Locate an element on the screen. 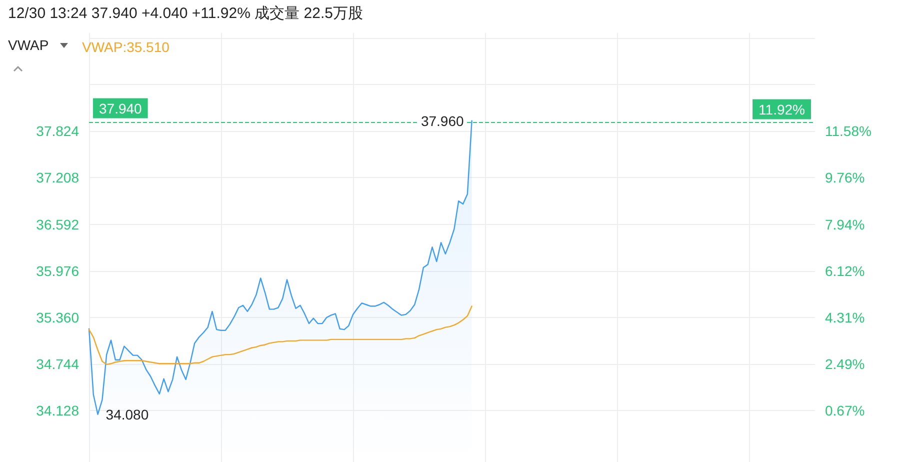 The height and width of the screenshot is (462, 903). y2-tick-label: 11.58% is located at coordinates (848, 130).